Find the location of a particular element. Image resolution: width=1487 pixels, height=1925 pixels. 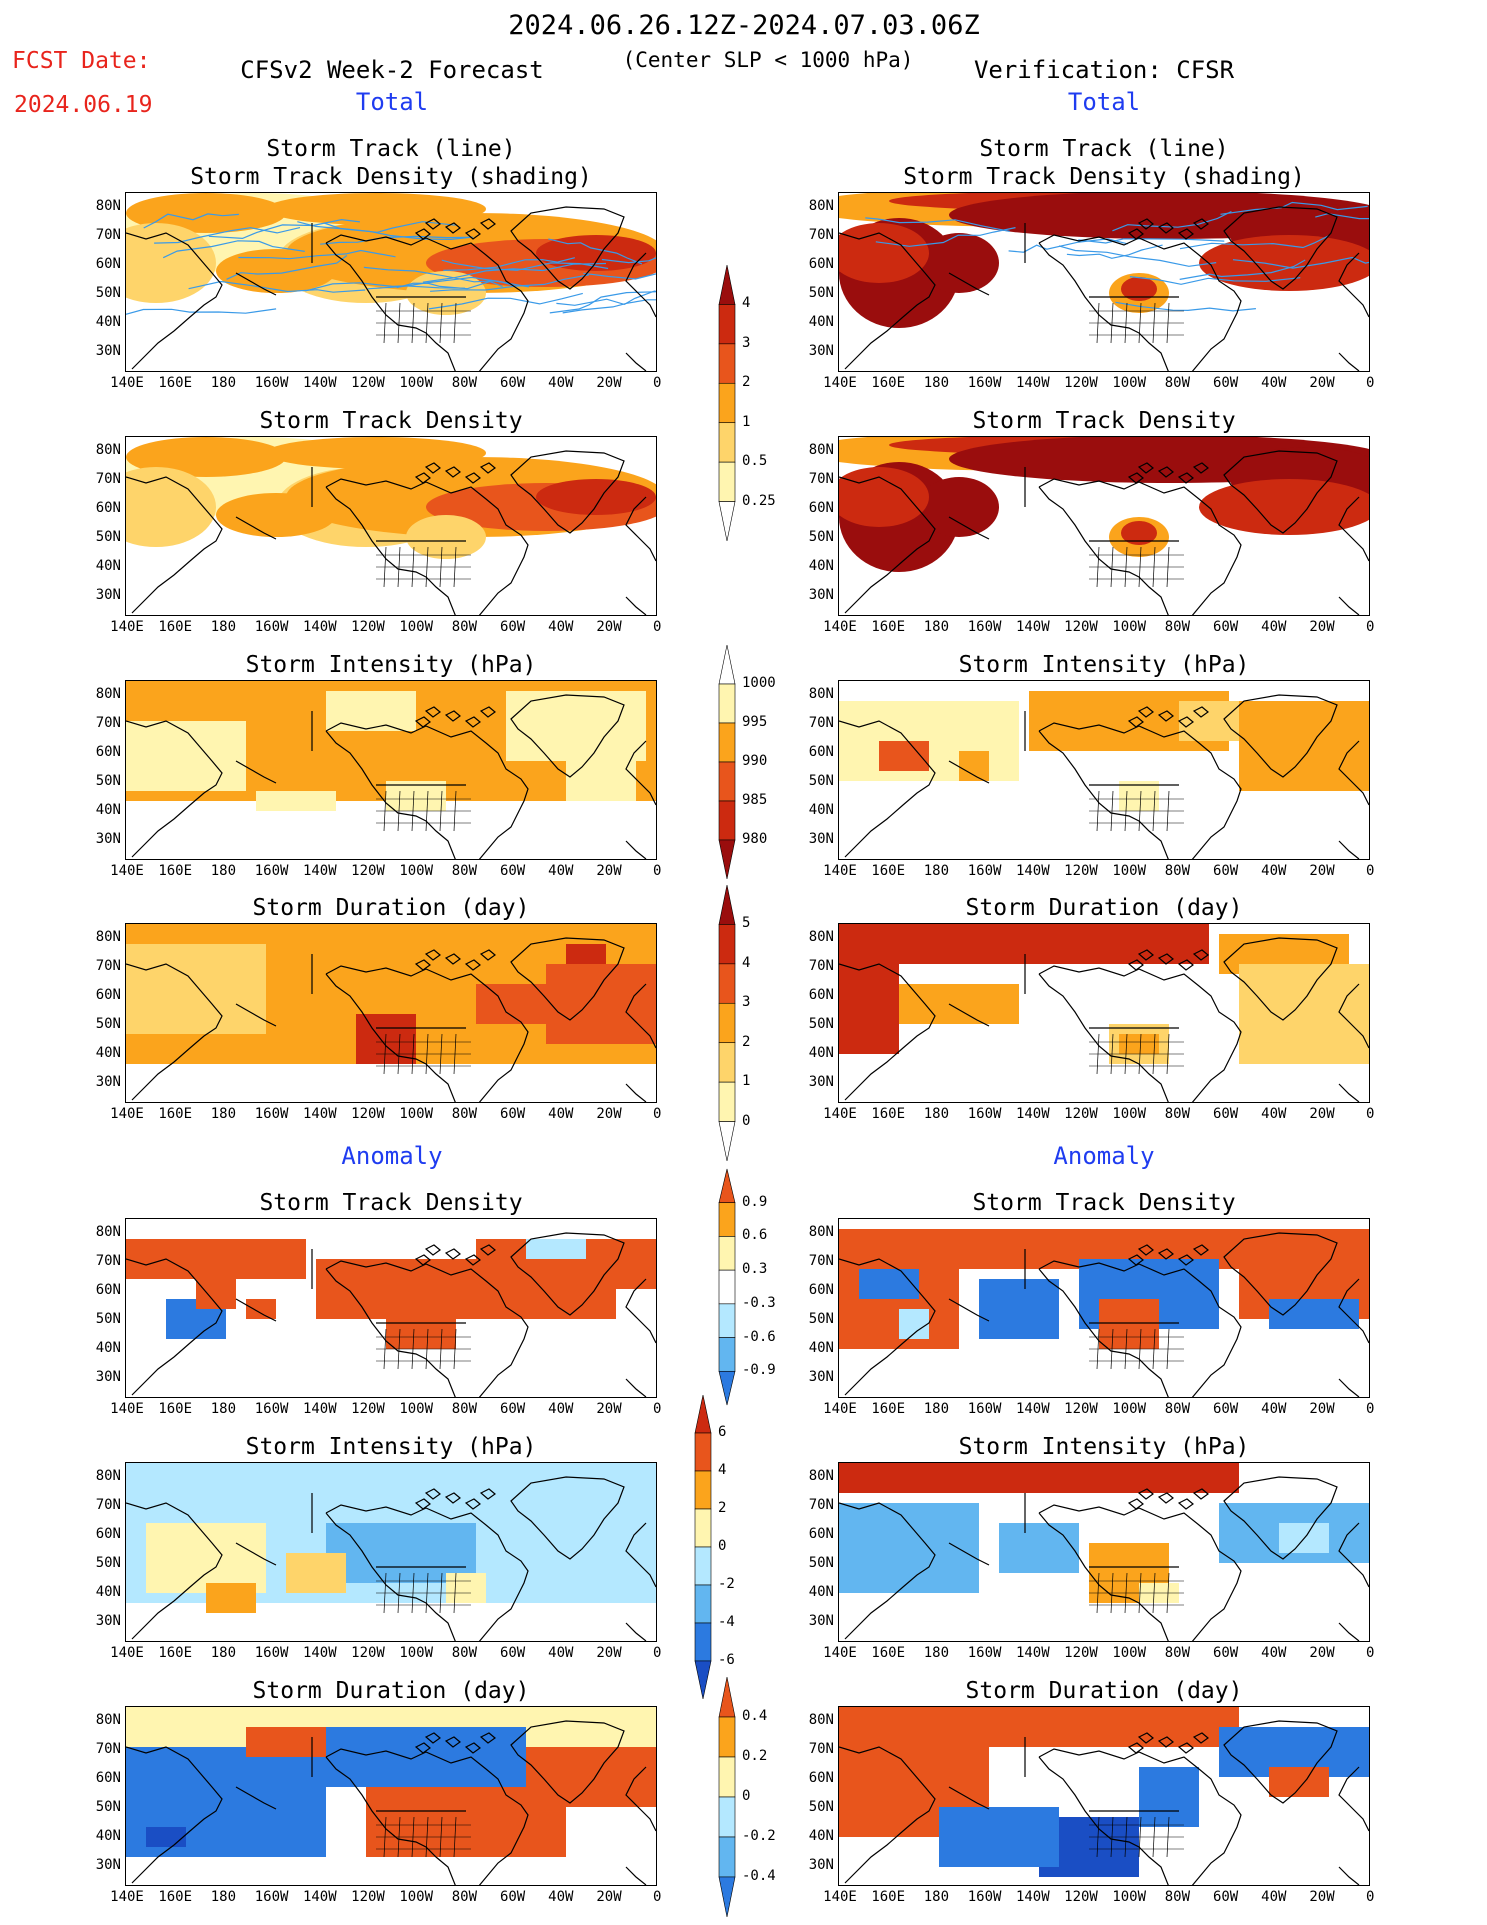

panel-title-duration-anom-fcst: Storm Duration (day) is located at coordinates (391, 1691).